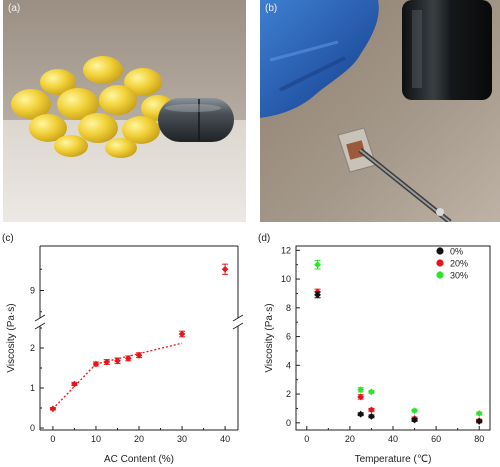 This screenshot has width=500, height=467. Describe the element at coordinates (393, 459) in the screenshot. I see `x-axis-label: Temperature (℃)` at that location.